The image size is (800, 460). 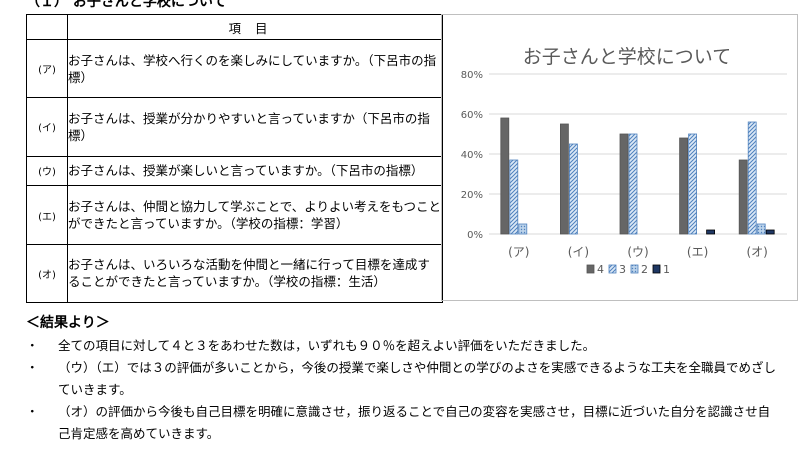 I want to click on section-heading: （１） お子さんと学校について, so click(x=126, y=5).